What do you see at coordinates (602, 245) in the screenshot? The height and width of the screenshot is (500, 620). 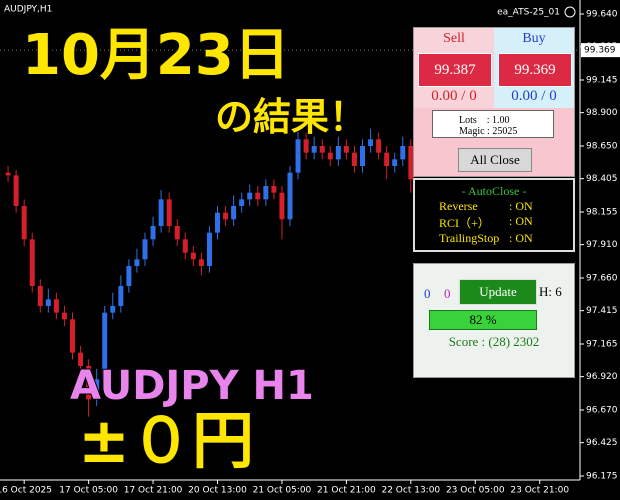 I see `y-tick-label: 97.910` at bounding box center [602, 245].